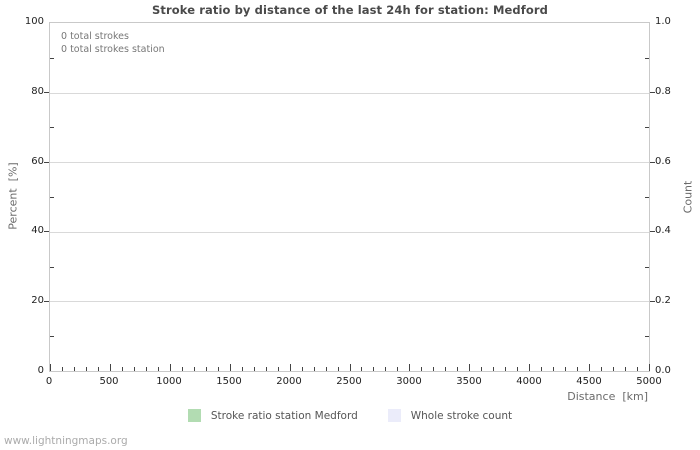 The image size is (700, 450). Describe the element at coordinates (461, 415) in the screenshot. I see `legend-label-1: Whole stroke count` at that location.